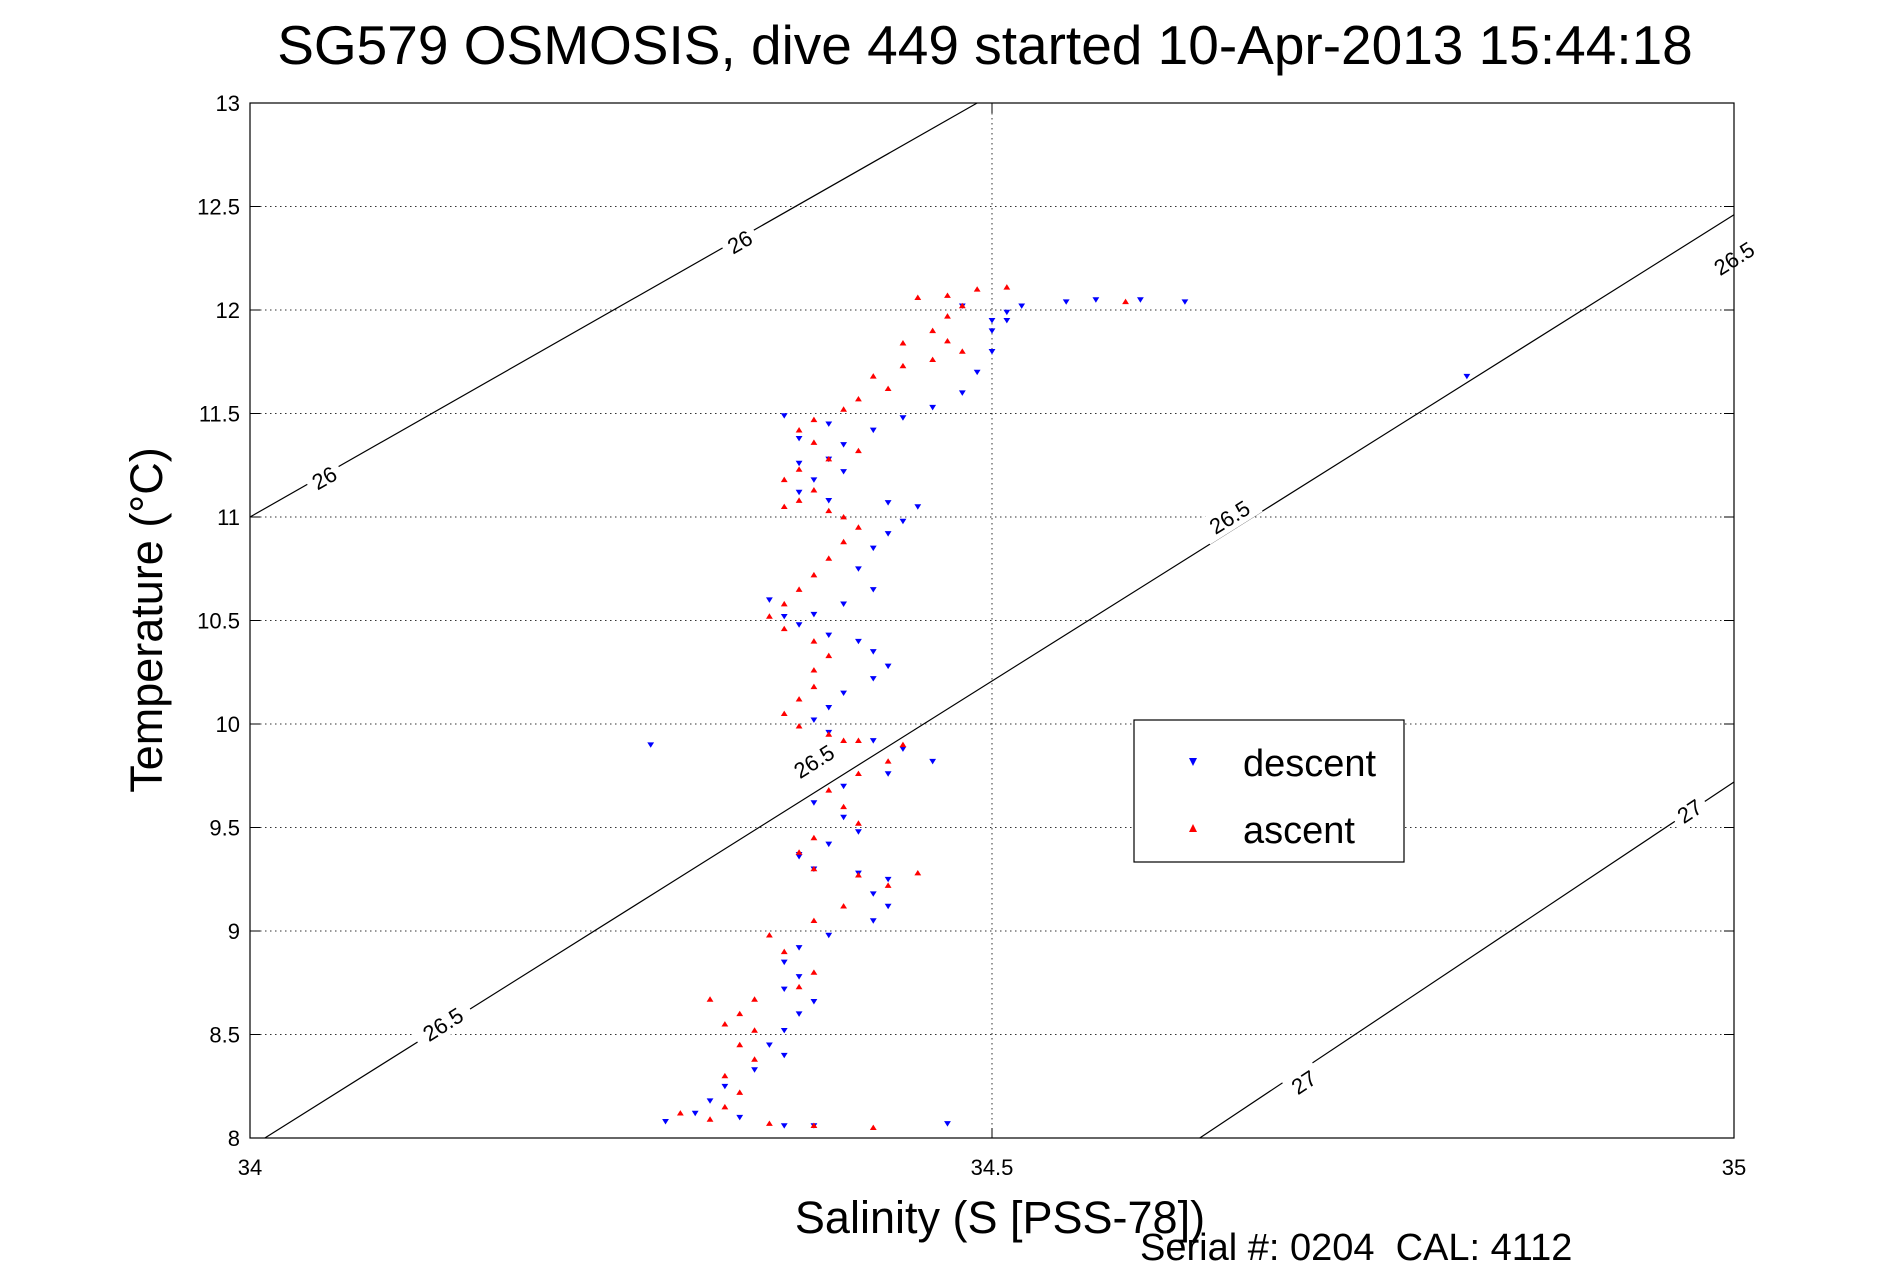 Image resolution: width=1891 pixels, height=1262 pixels. I want to click on y-tick-label: 12, so click(228, 310).